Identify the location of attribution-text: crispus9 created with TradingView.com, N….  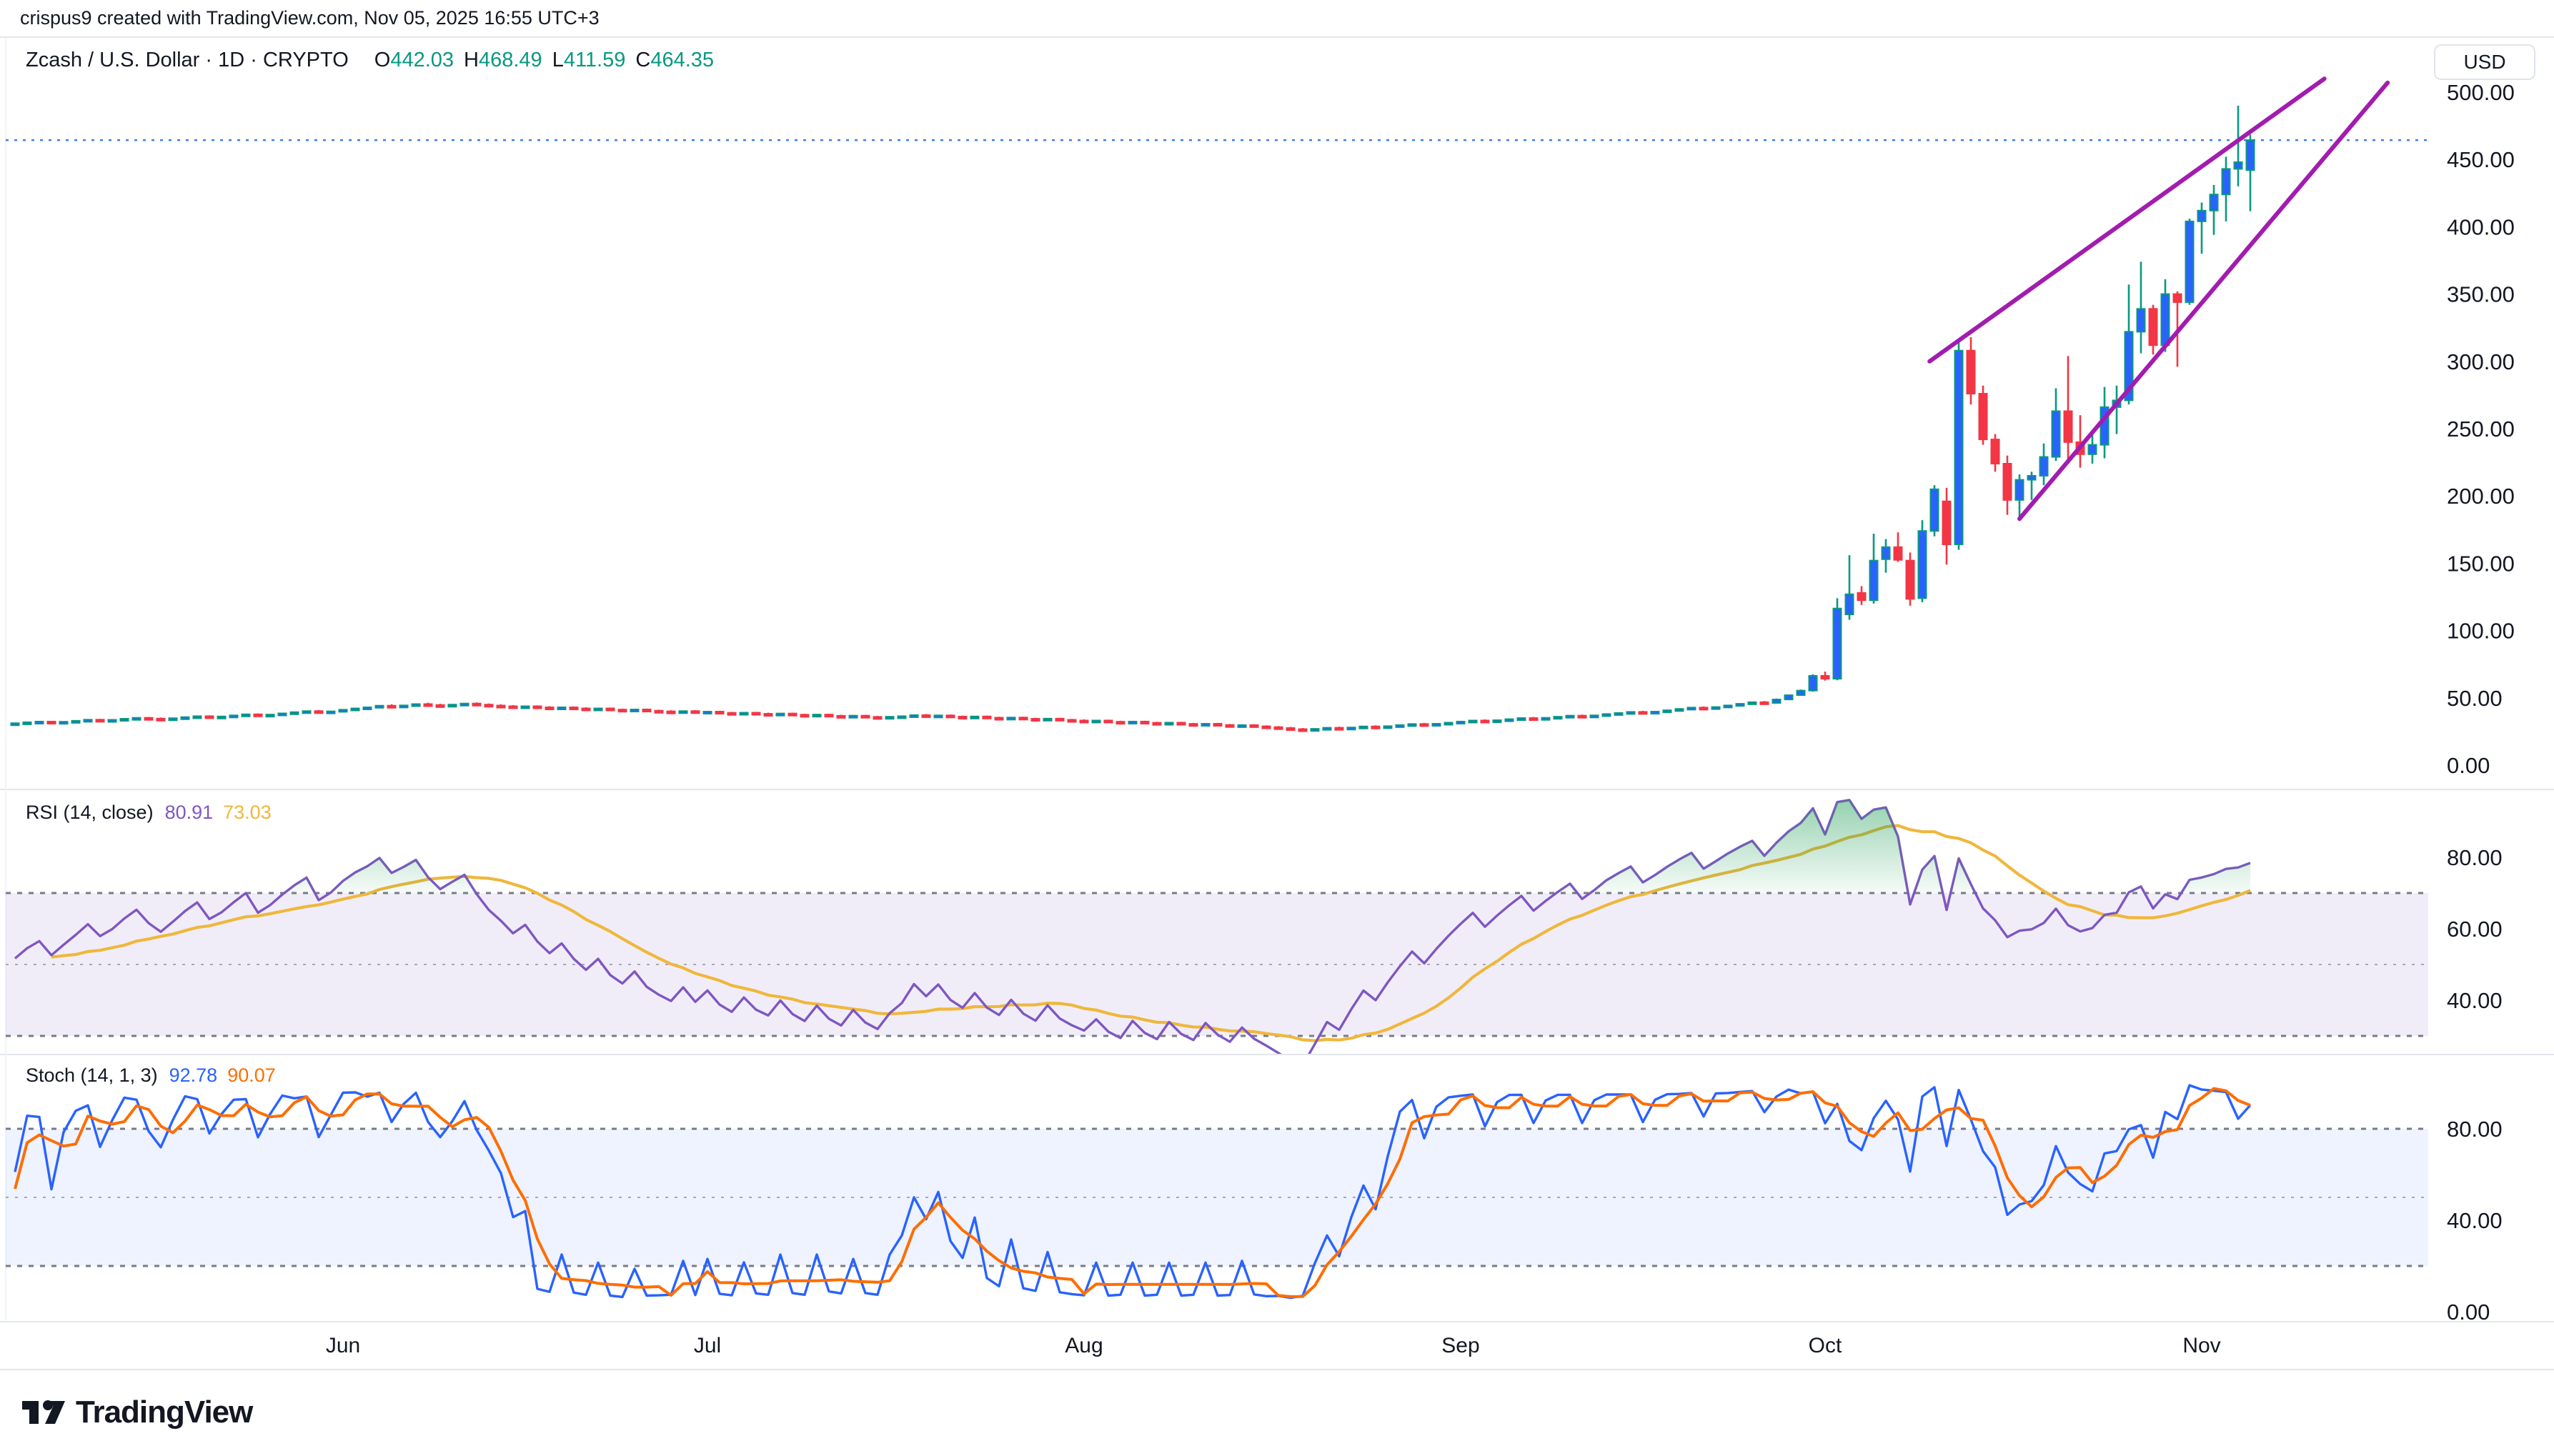
(310, 18).